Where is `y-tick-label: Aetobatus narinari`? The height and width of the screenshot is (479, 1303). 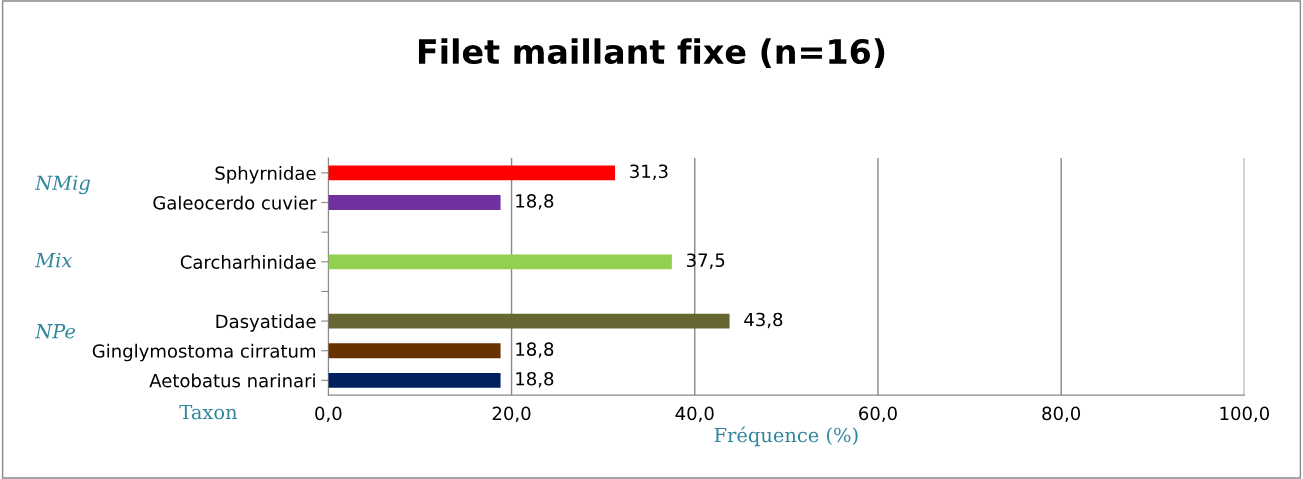 y-tick-label: Aetobatus narinari is located at coordinates (232, 380).